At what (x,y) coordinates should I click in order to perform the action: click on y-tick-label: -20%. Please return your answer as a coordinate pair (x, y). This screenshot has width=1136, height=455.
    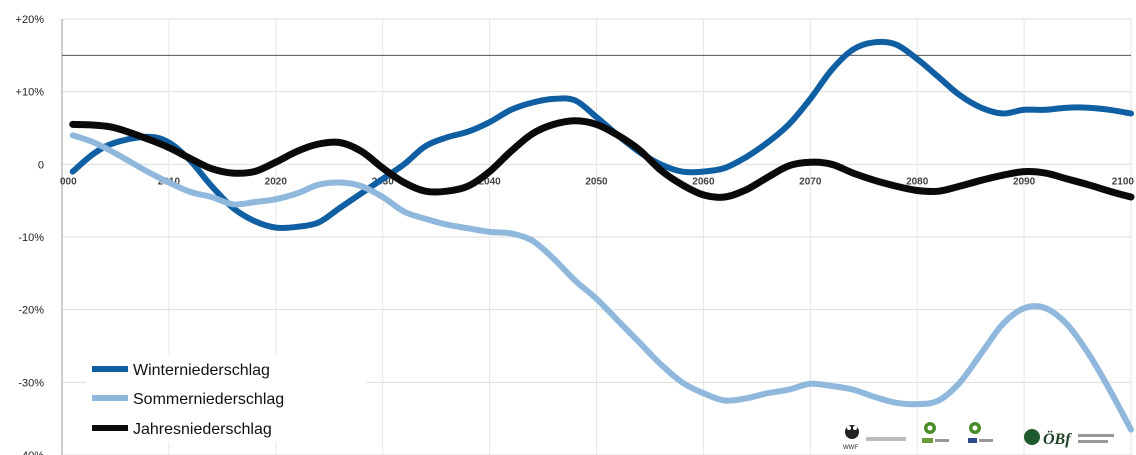
    Looking at the image, I should click on (31, 311).